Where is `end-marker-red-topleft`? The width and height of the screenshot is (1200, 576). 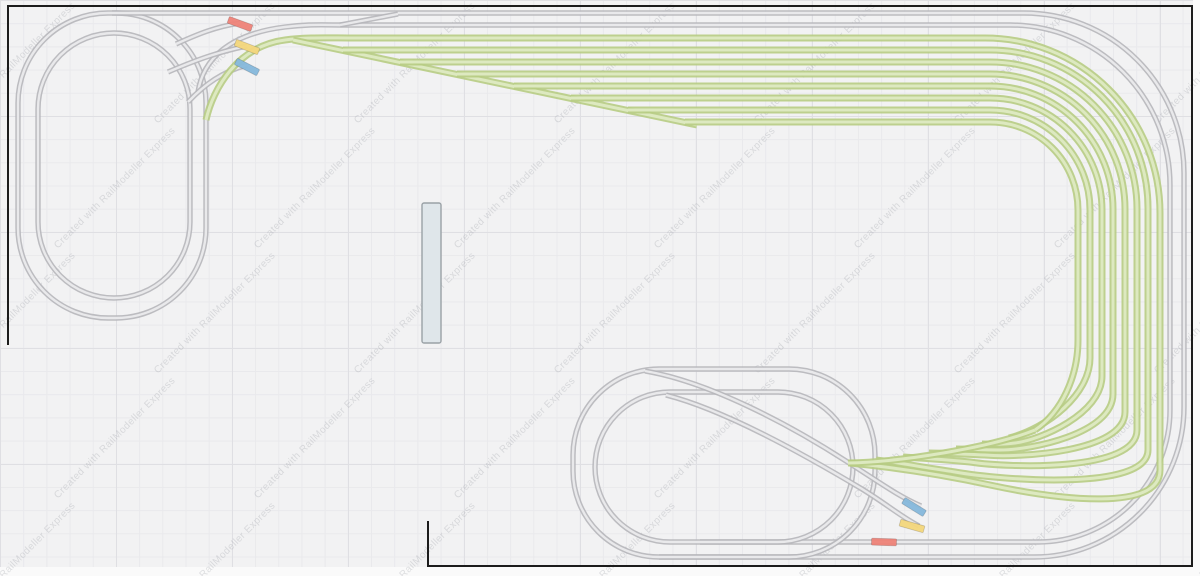 end-marker-red-topleft is located at coordinates (240, 24).